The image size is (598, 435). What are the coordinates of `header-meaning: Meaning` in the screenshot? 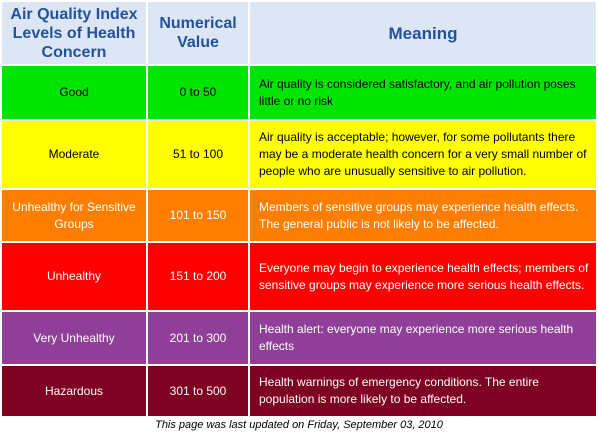 It's located at (423, 33).